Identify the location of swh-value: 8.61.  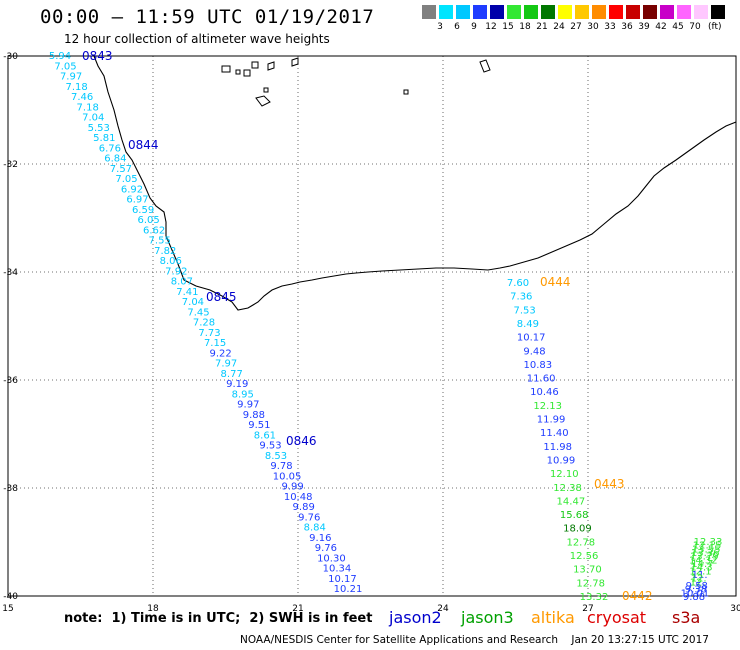
(265, 435).